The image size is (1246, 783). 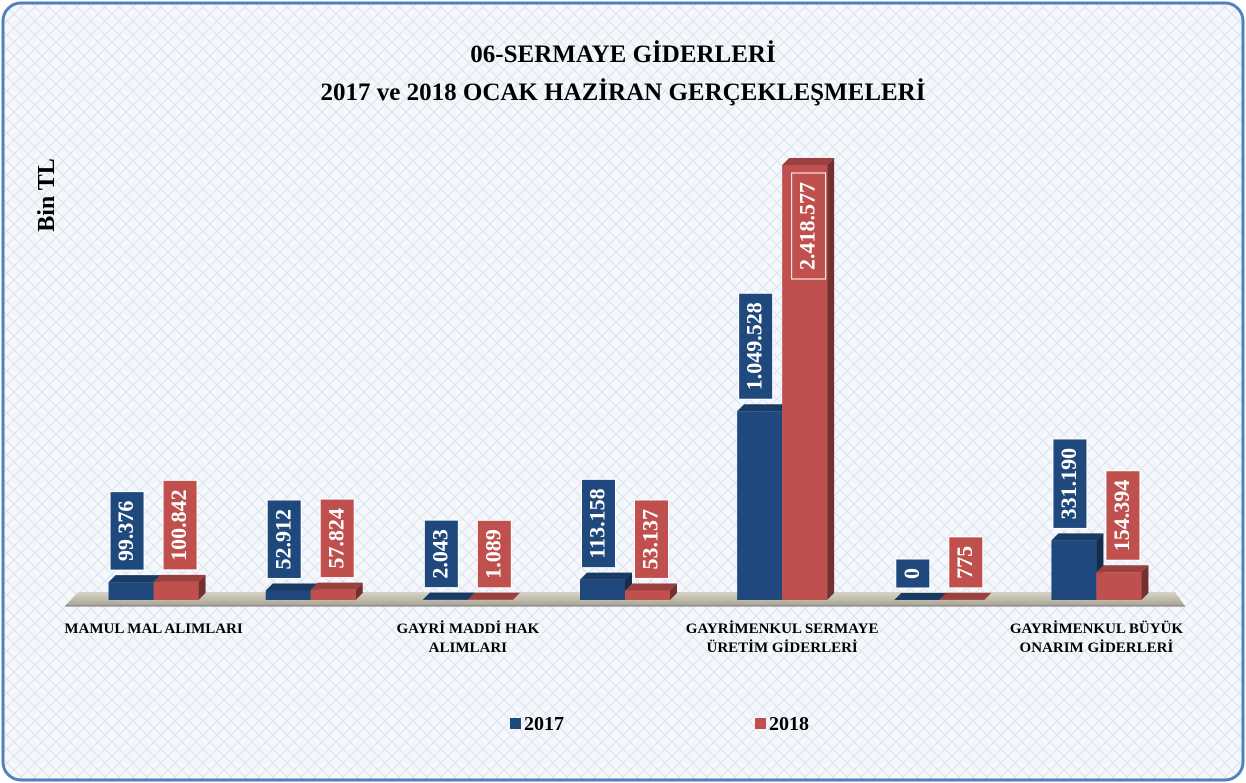 I want to click on data-label-text: 775, so click(x=964, y=562).